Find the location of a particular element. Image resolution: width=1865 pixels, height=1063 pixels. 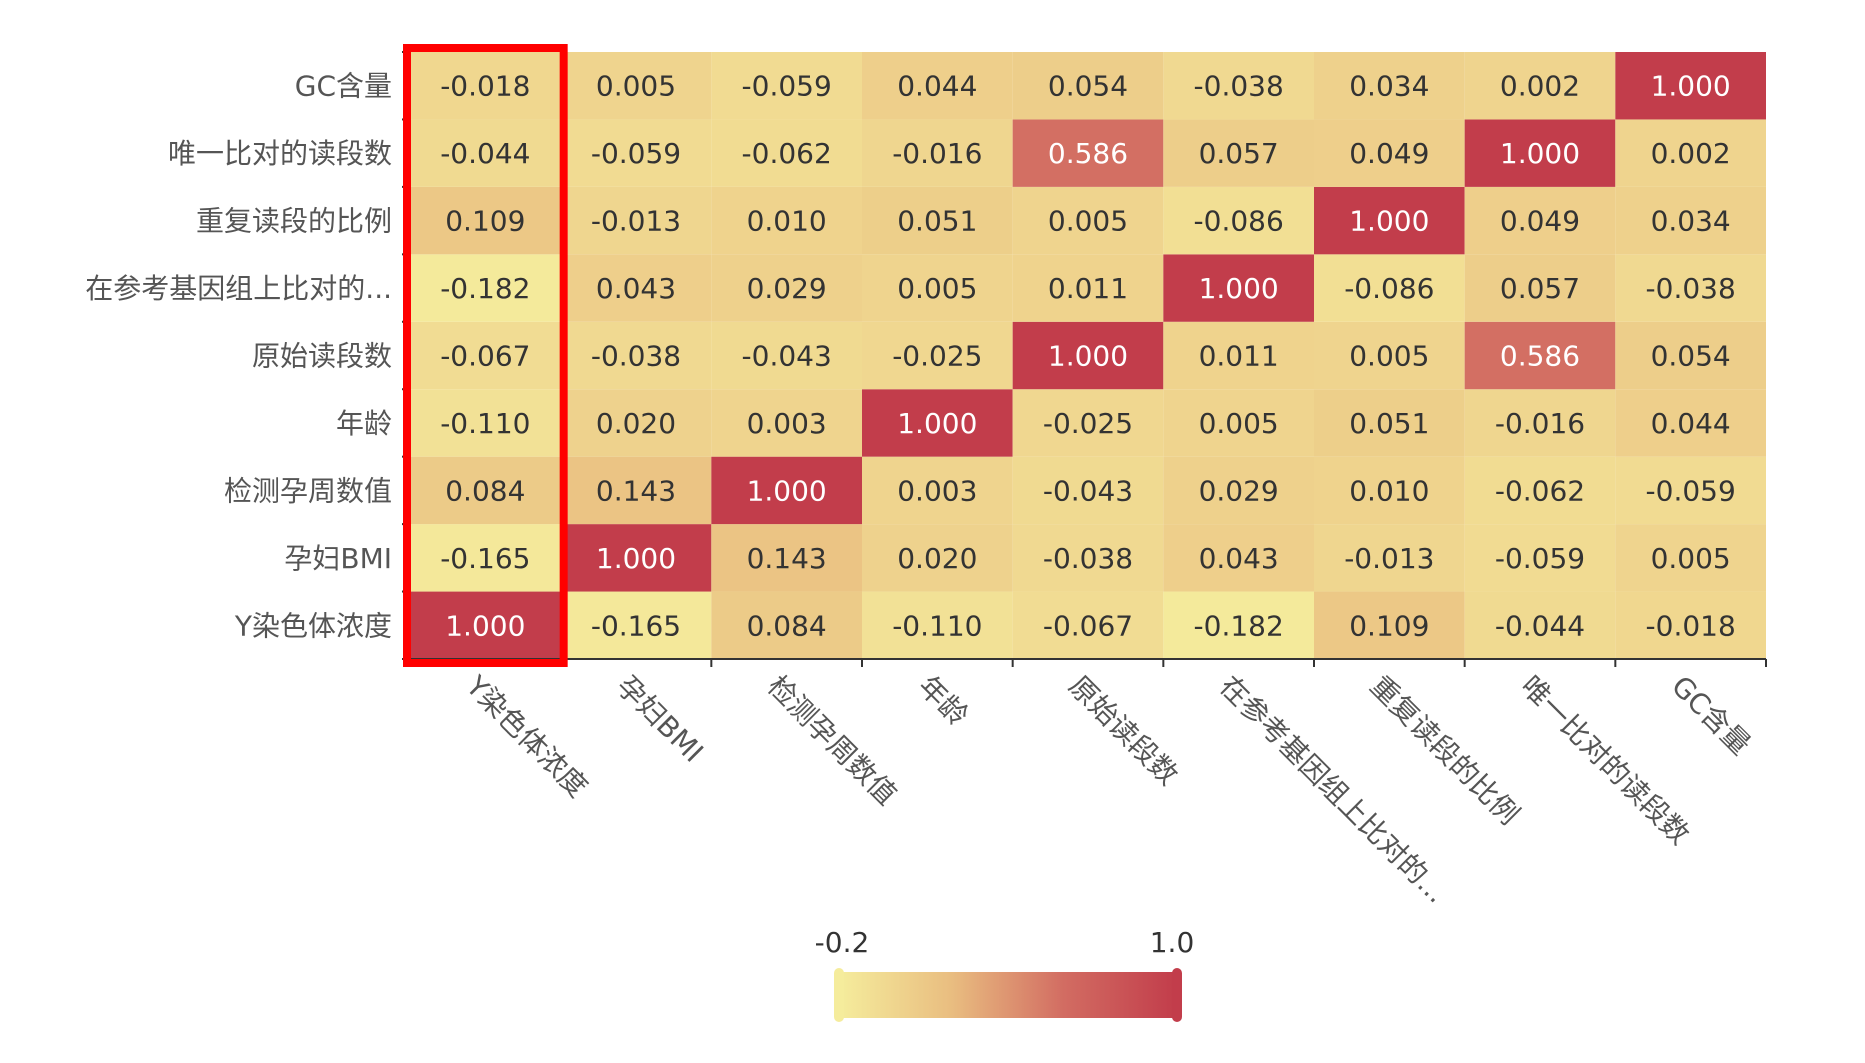

cell-value-label: -0.182 is located at coordinates (485, 288).